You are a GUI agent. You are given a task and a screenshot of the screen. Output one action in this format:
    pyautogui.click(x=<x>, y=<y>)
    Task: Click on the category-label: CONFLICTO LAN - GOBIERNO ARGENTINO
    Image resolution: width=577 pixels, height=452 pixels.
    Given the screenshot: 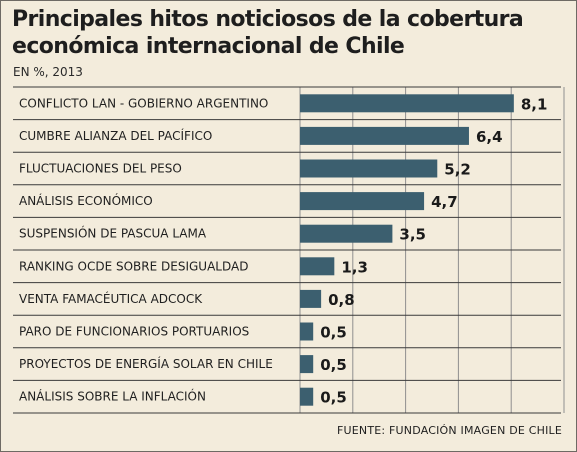 What is the action you would take?
    pyautogui.click(x=143, y=103)
    